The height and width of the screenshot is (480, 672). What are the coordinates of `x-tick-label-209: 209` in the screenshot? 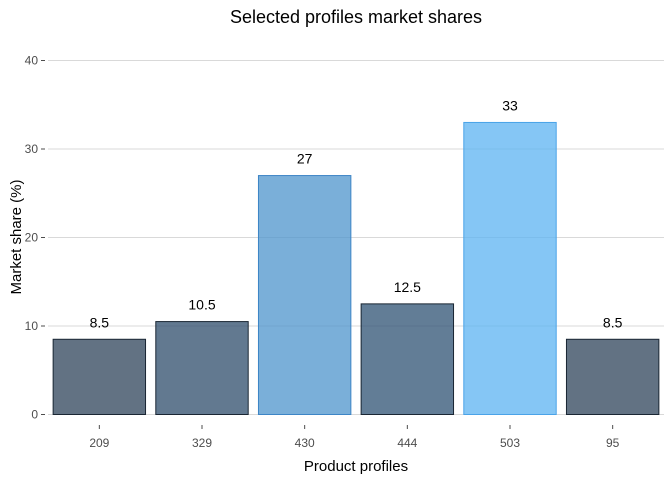 It's located at (99, 443).